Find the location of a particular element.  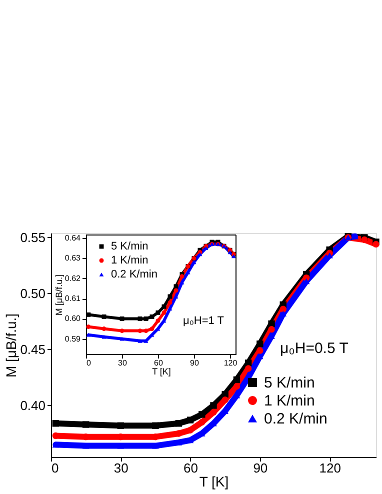

y-tick-label: 0.50 is located at coordinates (33, 293).